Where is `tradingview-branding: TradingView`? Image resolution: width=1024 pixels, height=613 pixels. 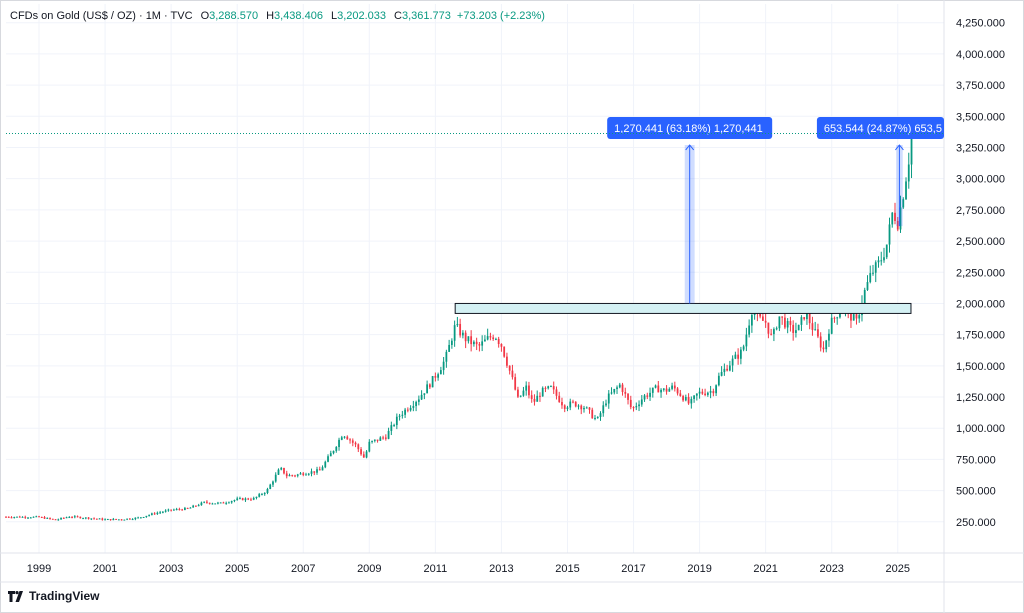
tradingview-branding: TradingView is located at coordinates (53, 596).